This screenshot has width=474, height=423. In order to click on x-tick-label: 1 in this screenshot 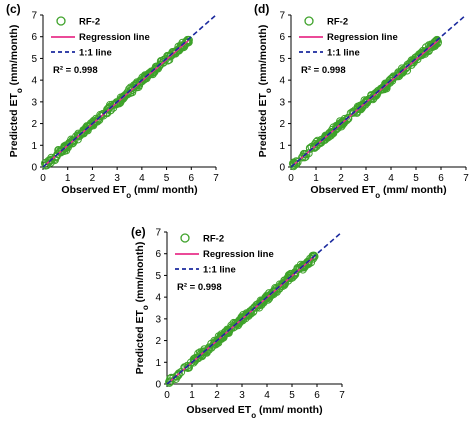, I will do `click(68, 178)`.